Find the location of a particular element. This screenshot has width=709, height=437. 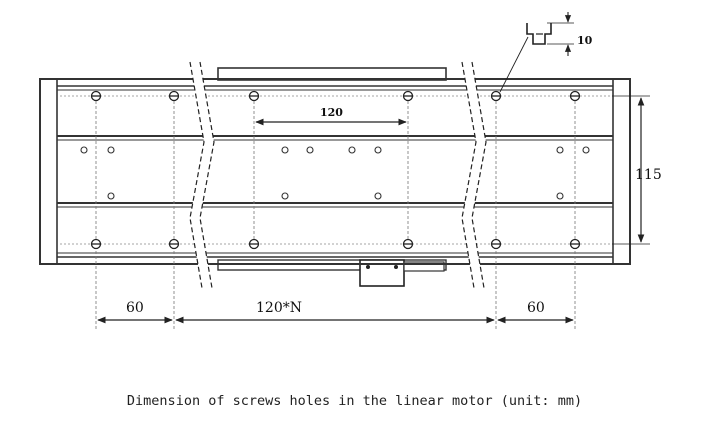

cable-connector-tab is located at coordinates (424, 266).